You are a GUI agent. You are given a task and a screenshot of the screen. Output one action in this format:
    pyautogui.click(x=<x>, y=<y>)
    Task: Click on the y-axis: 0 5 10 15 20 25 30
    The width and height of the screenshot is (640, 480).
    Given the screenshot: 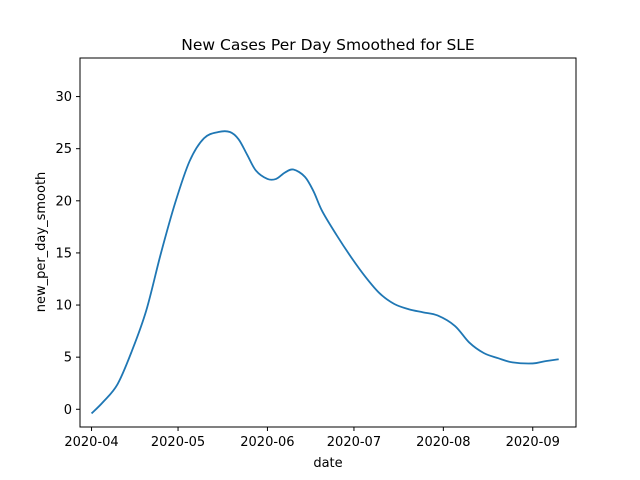 What is the action you would take?
    pyautogui.click(x=67, y=254)
    